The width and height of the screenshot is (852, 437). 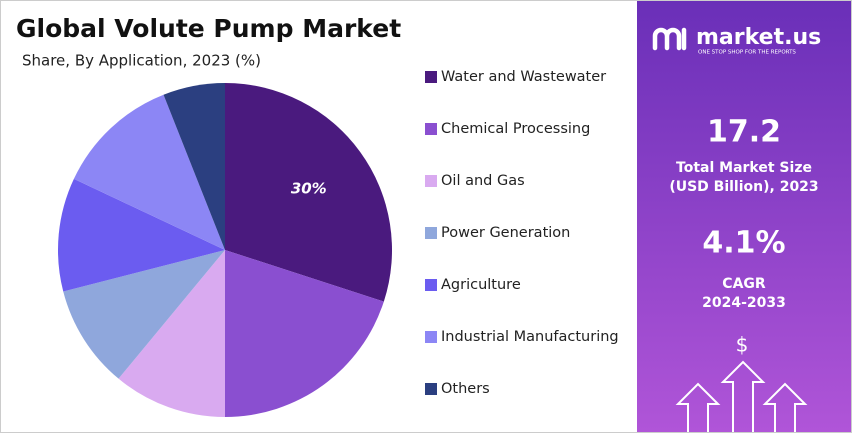 What do you see at coordinates (515, 129) in the screenshot?
I see `legend-label: Chemical Processing` at bounding box center [515, 129].